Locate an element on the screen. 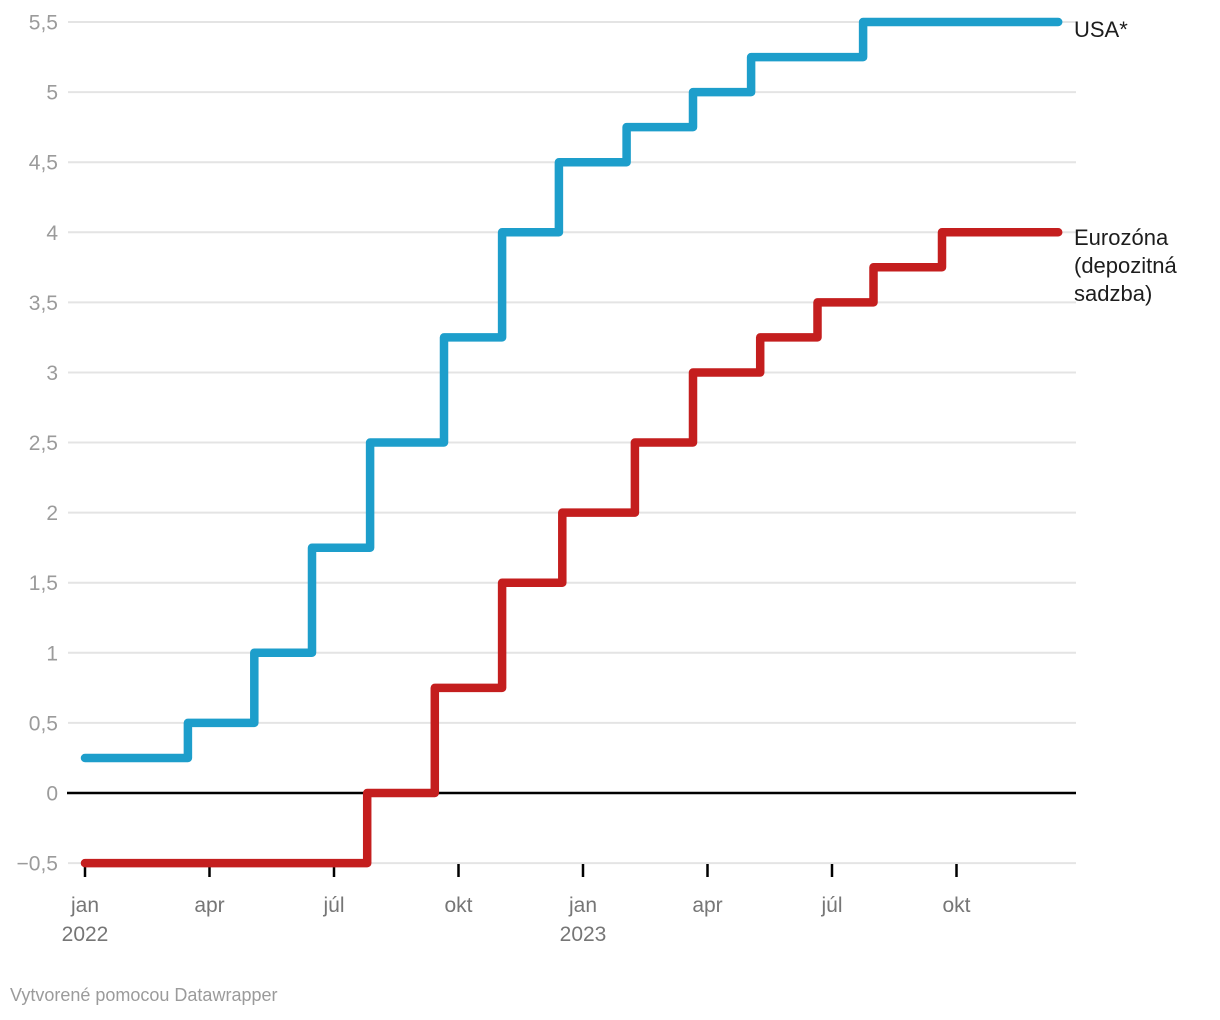  datawrapper-credit: Vytvorené pomocou Datawrapper is located at coordinates (144, 995).